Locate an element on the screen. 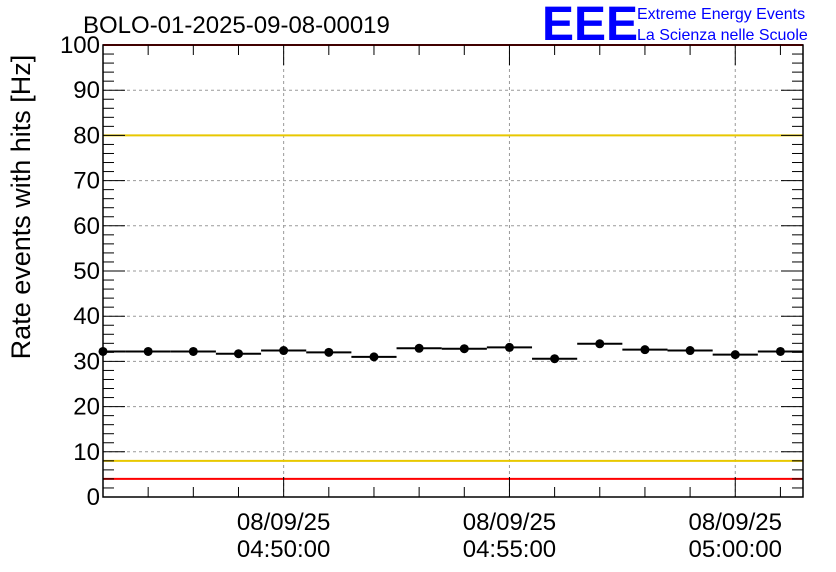  y-tick-label: 10 is located at coordinates (86, 452).